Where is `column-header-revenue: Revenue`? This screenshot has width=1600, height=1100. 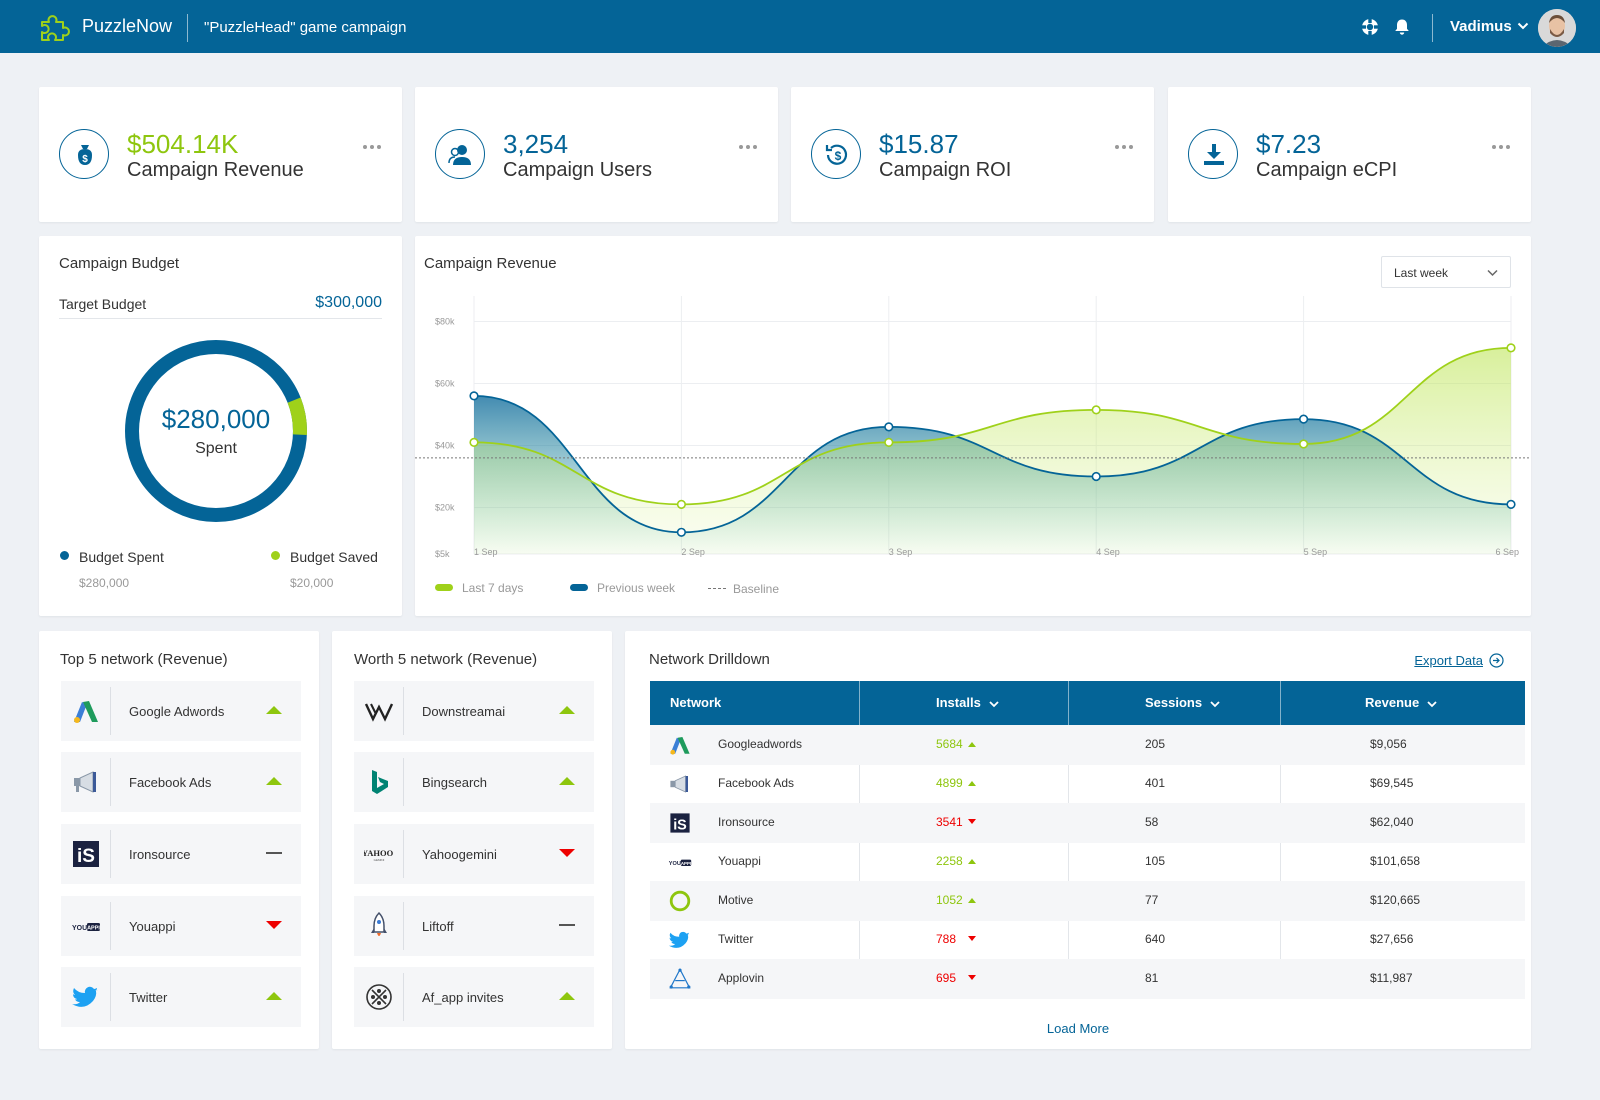
column-header-revenue: Revenue is located at coordinates (1401, 703).